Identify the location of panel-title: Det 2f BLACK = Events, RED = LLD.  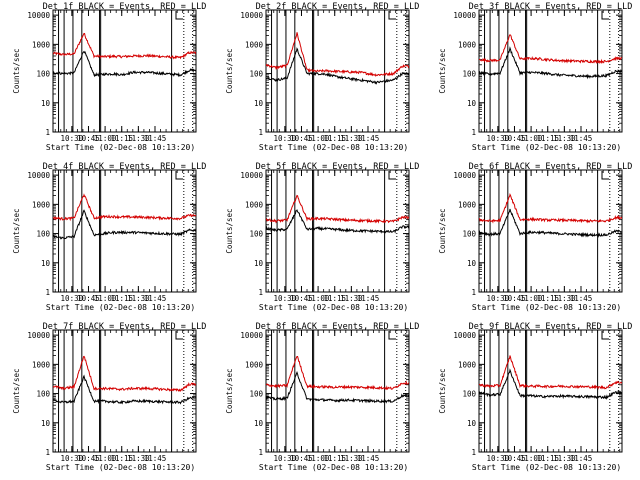
(338, 7).